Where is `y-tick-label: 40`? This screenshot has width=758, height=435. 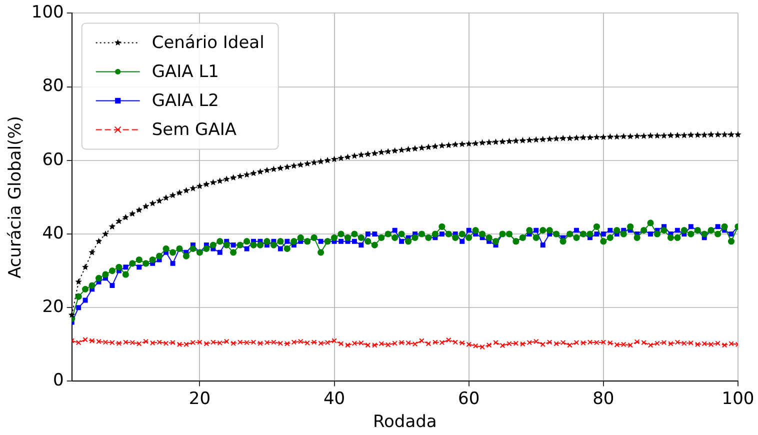
y-tick-label: 40 is located at coordinates (53, 233).